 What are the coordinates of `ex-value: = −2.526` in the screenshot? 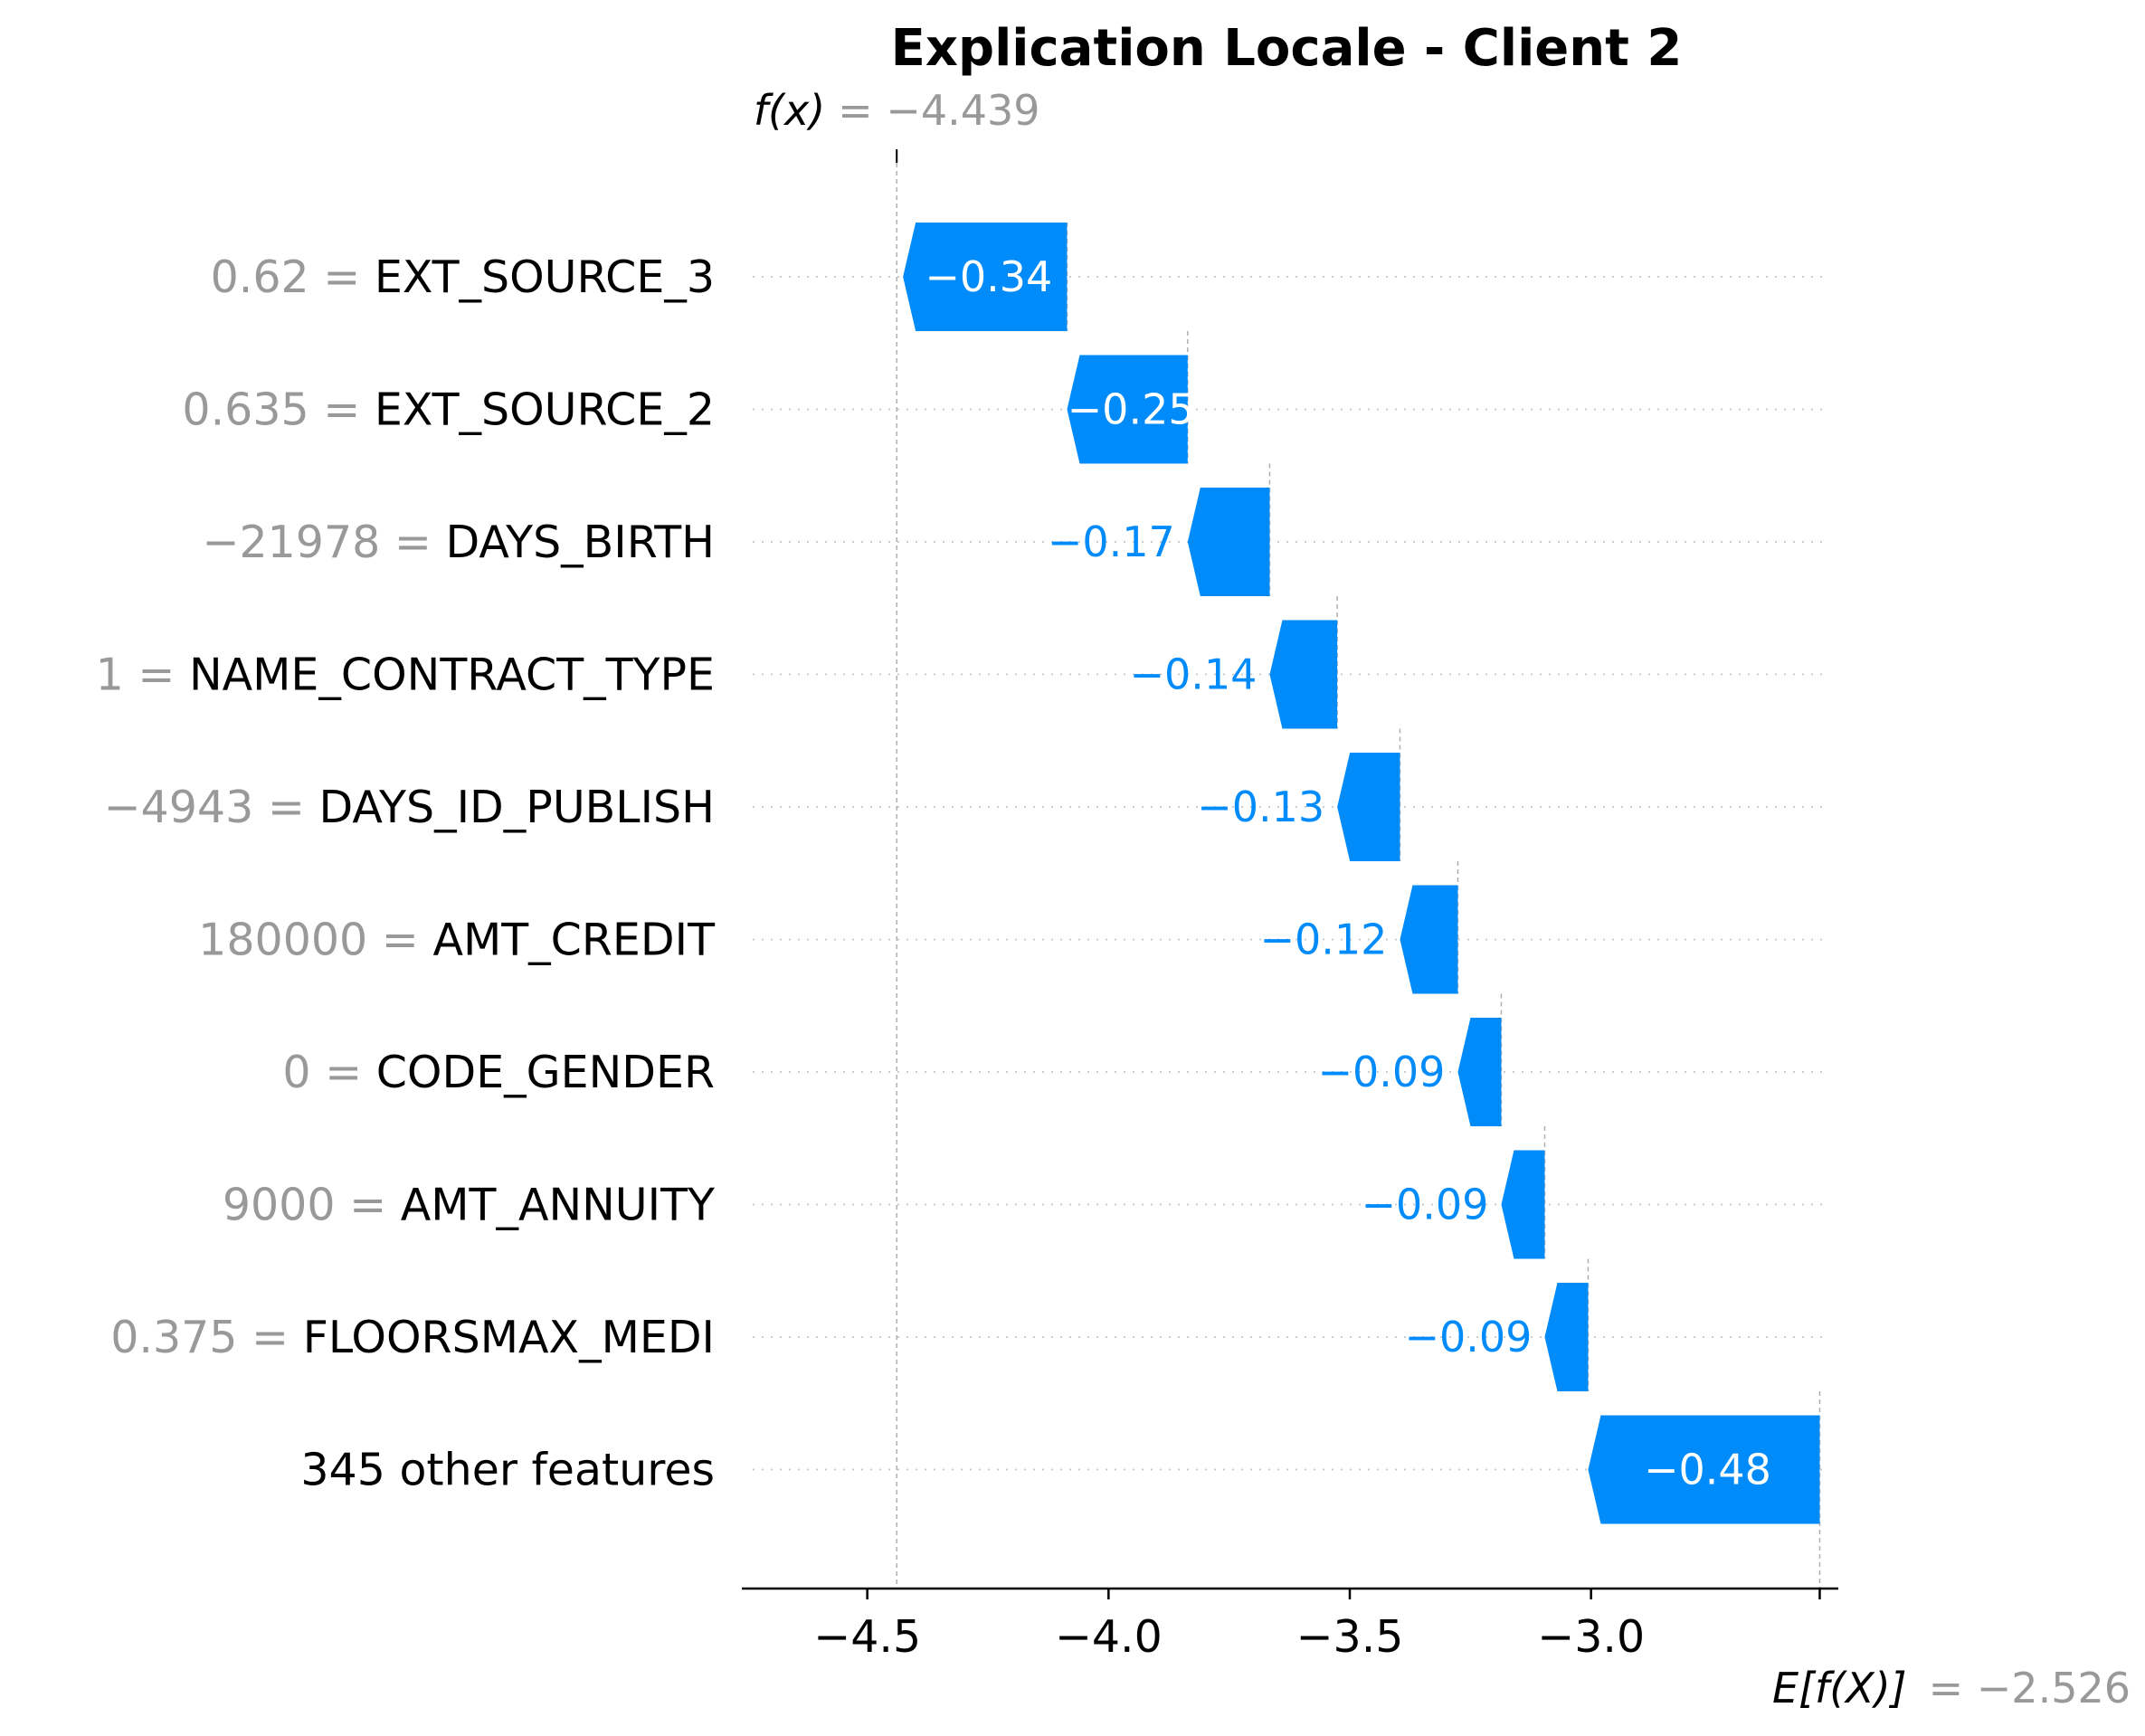 It's located at (2030, 1688).